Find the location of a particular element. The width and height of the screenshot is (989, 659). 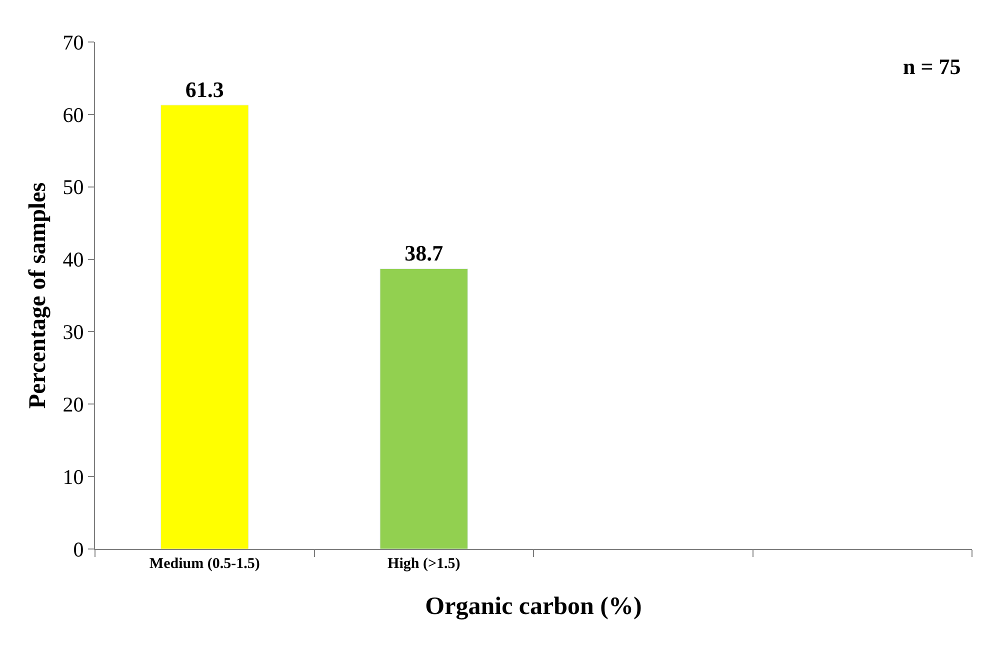

y-tick-label: 10 is located at coordinates (73, 476).